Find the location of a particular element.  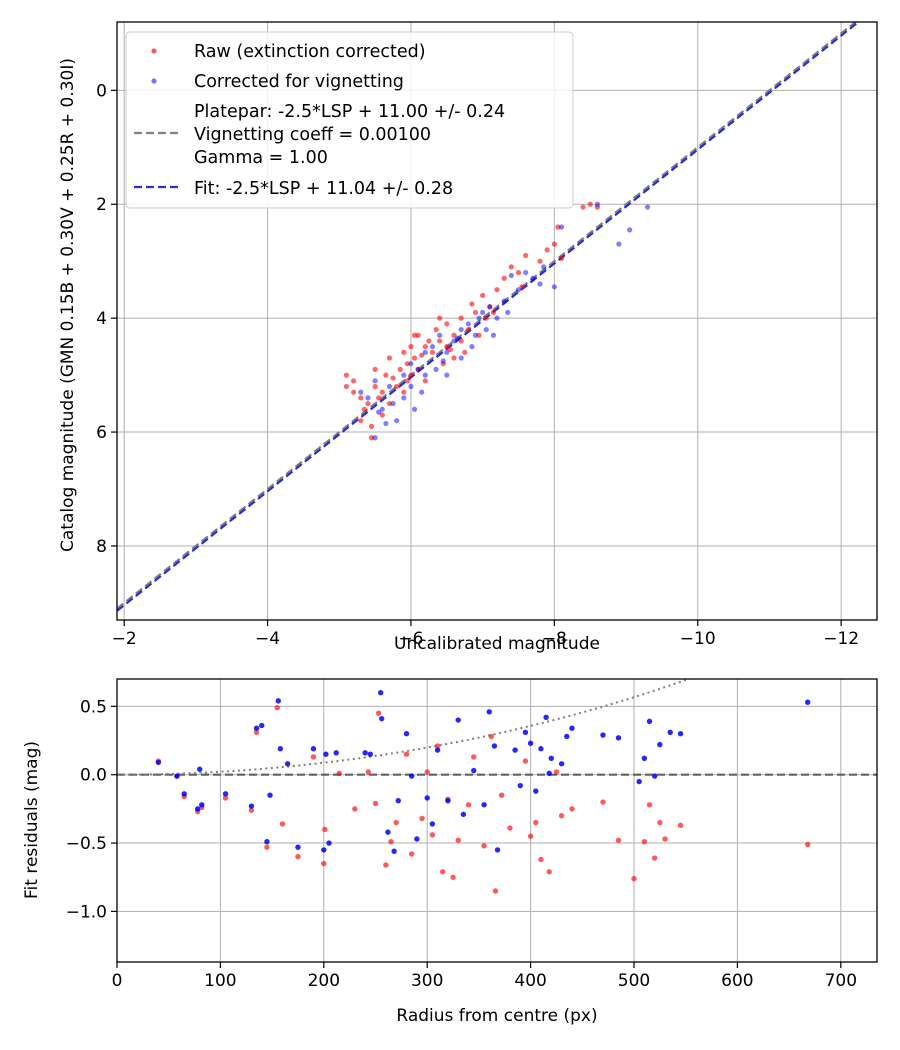

x-tick-label: −2 is located at coordinates (124, 639).